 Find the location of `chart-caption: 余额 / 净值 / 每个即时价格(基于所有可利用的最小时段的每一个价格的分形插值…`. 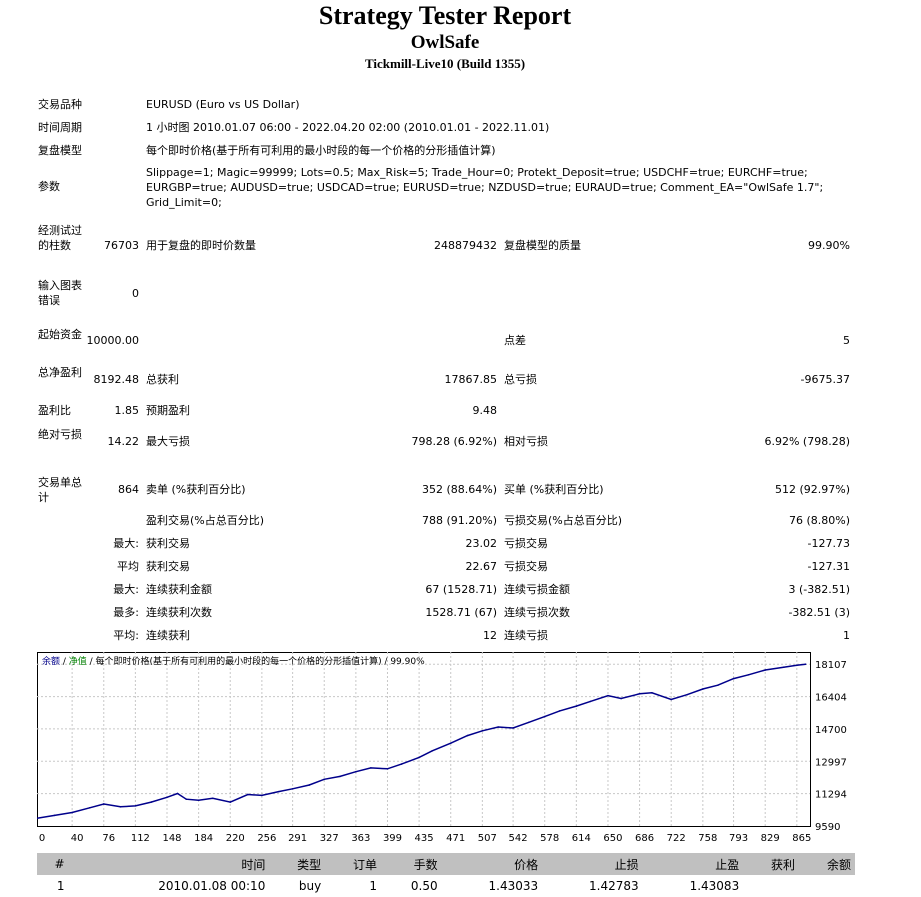

chart-caption: 余额 / 净值 / 每个即时价格(基于所有可利用的最小时段的每一个价格的分形插值… is located at coordinates (233, 660).